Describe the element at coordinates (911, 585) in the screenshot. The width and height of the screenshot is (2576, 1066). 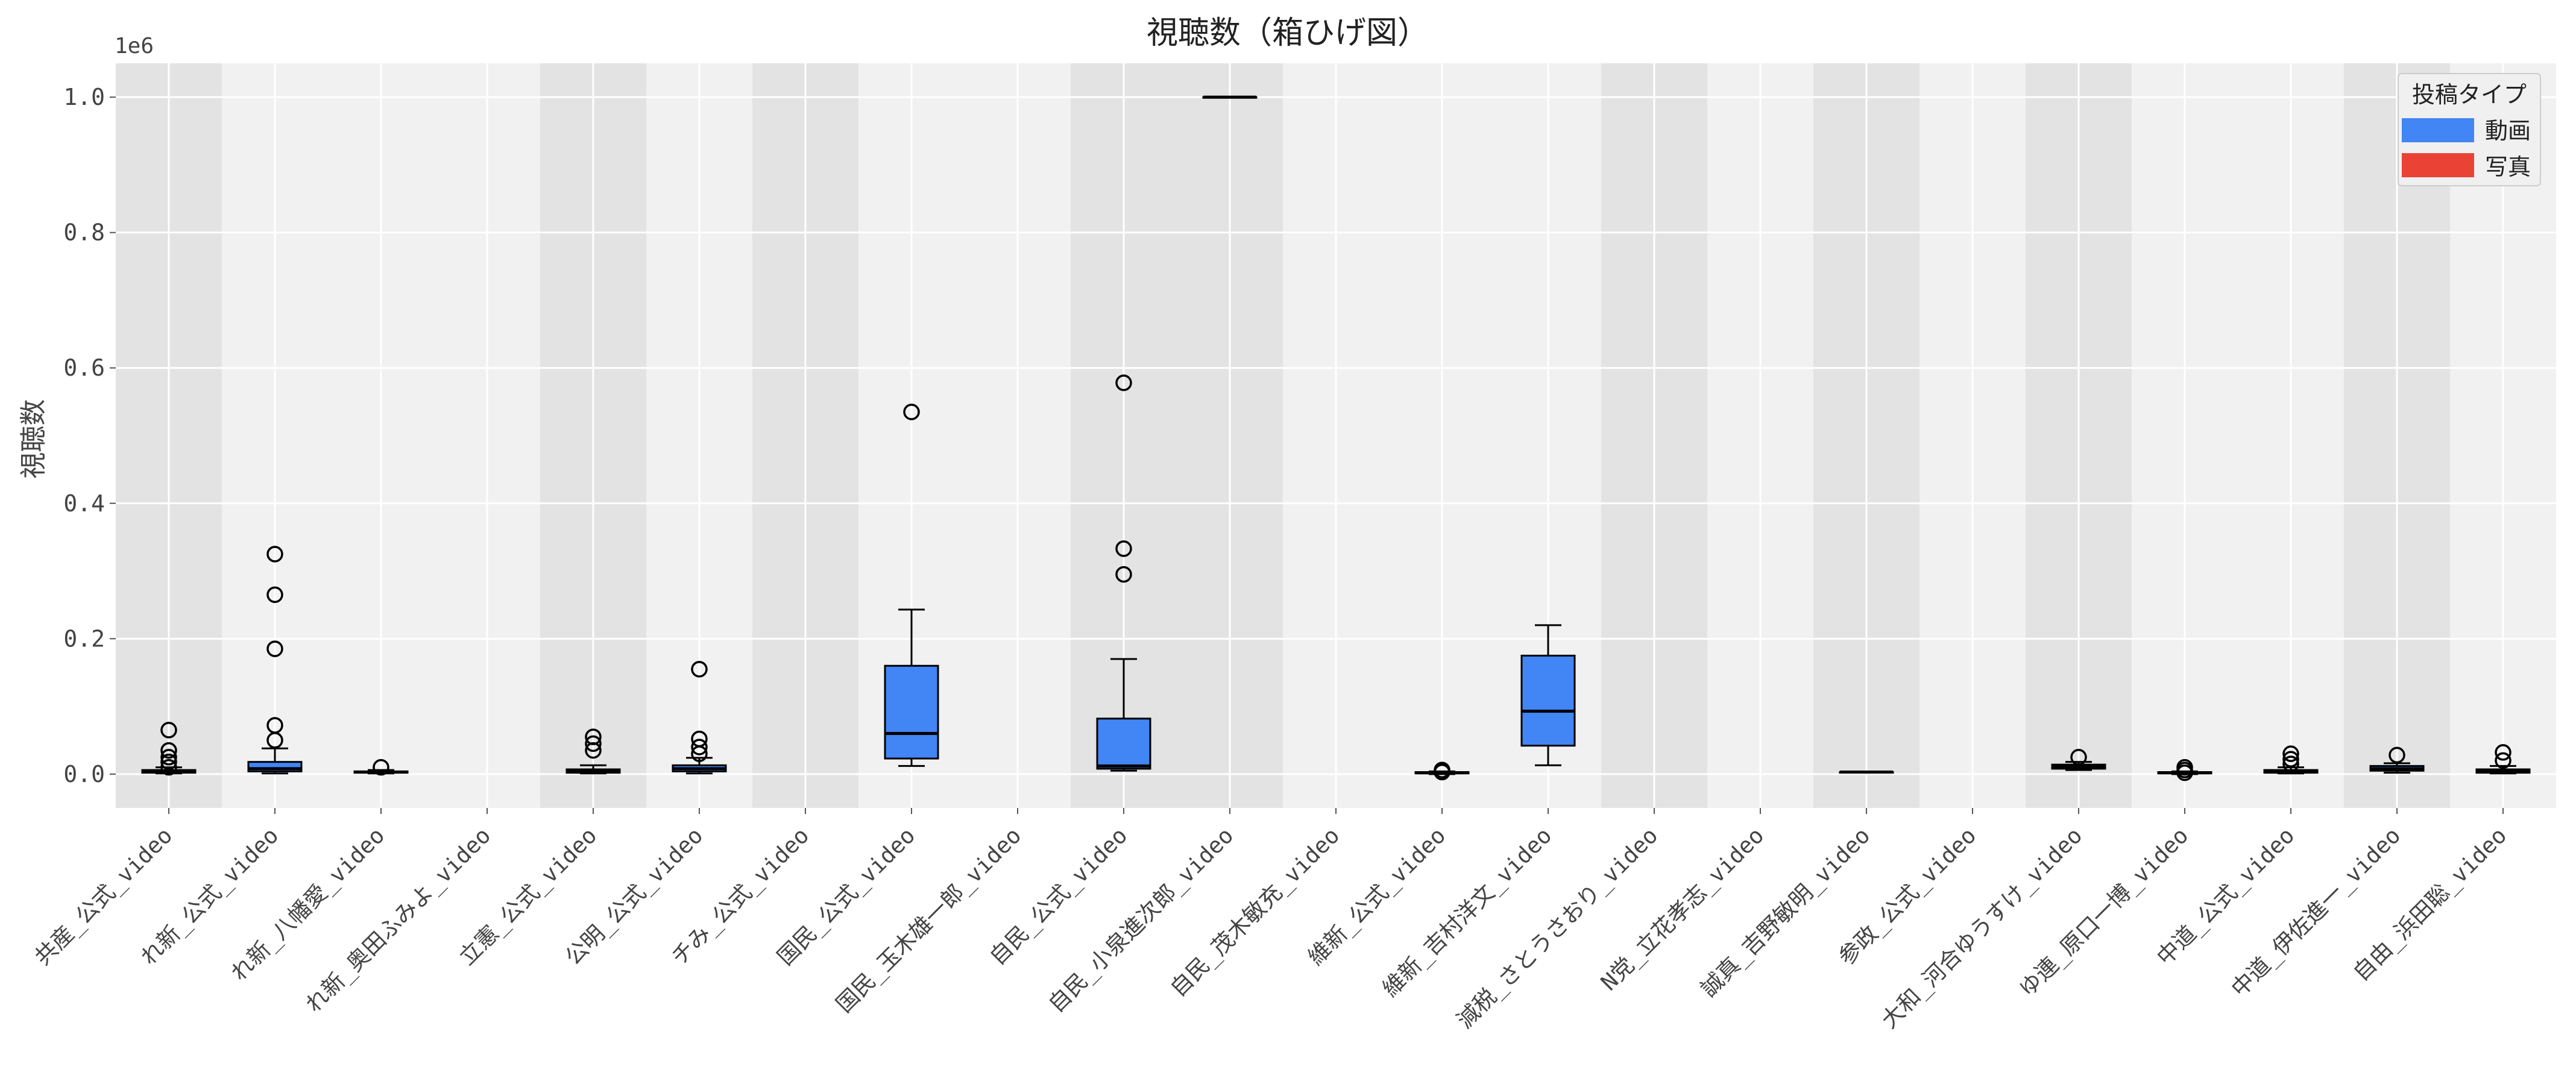
I see `box-国民_公式_video` at that location.